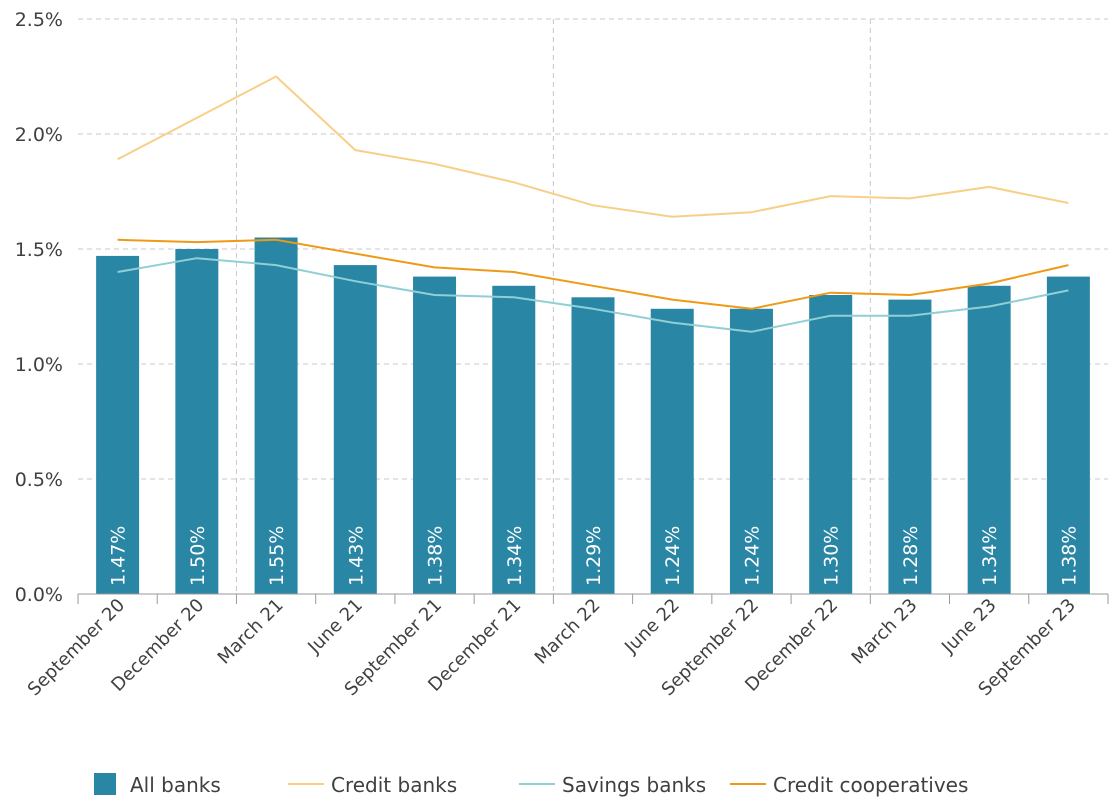  I want to click on bar-data-label: 1.29%, so click(594, 556).